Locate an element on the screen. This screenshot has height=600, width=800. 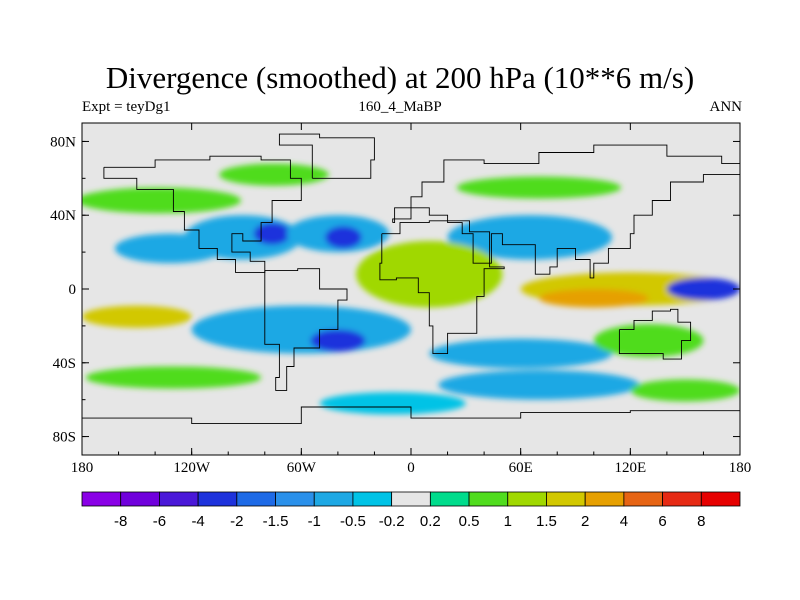
y-tick-label: 40S is located at coordinates (64, 364).